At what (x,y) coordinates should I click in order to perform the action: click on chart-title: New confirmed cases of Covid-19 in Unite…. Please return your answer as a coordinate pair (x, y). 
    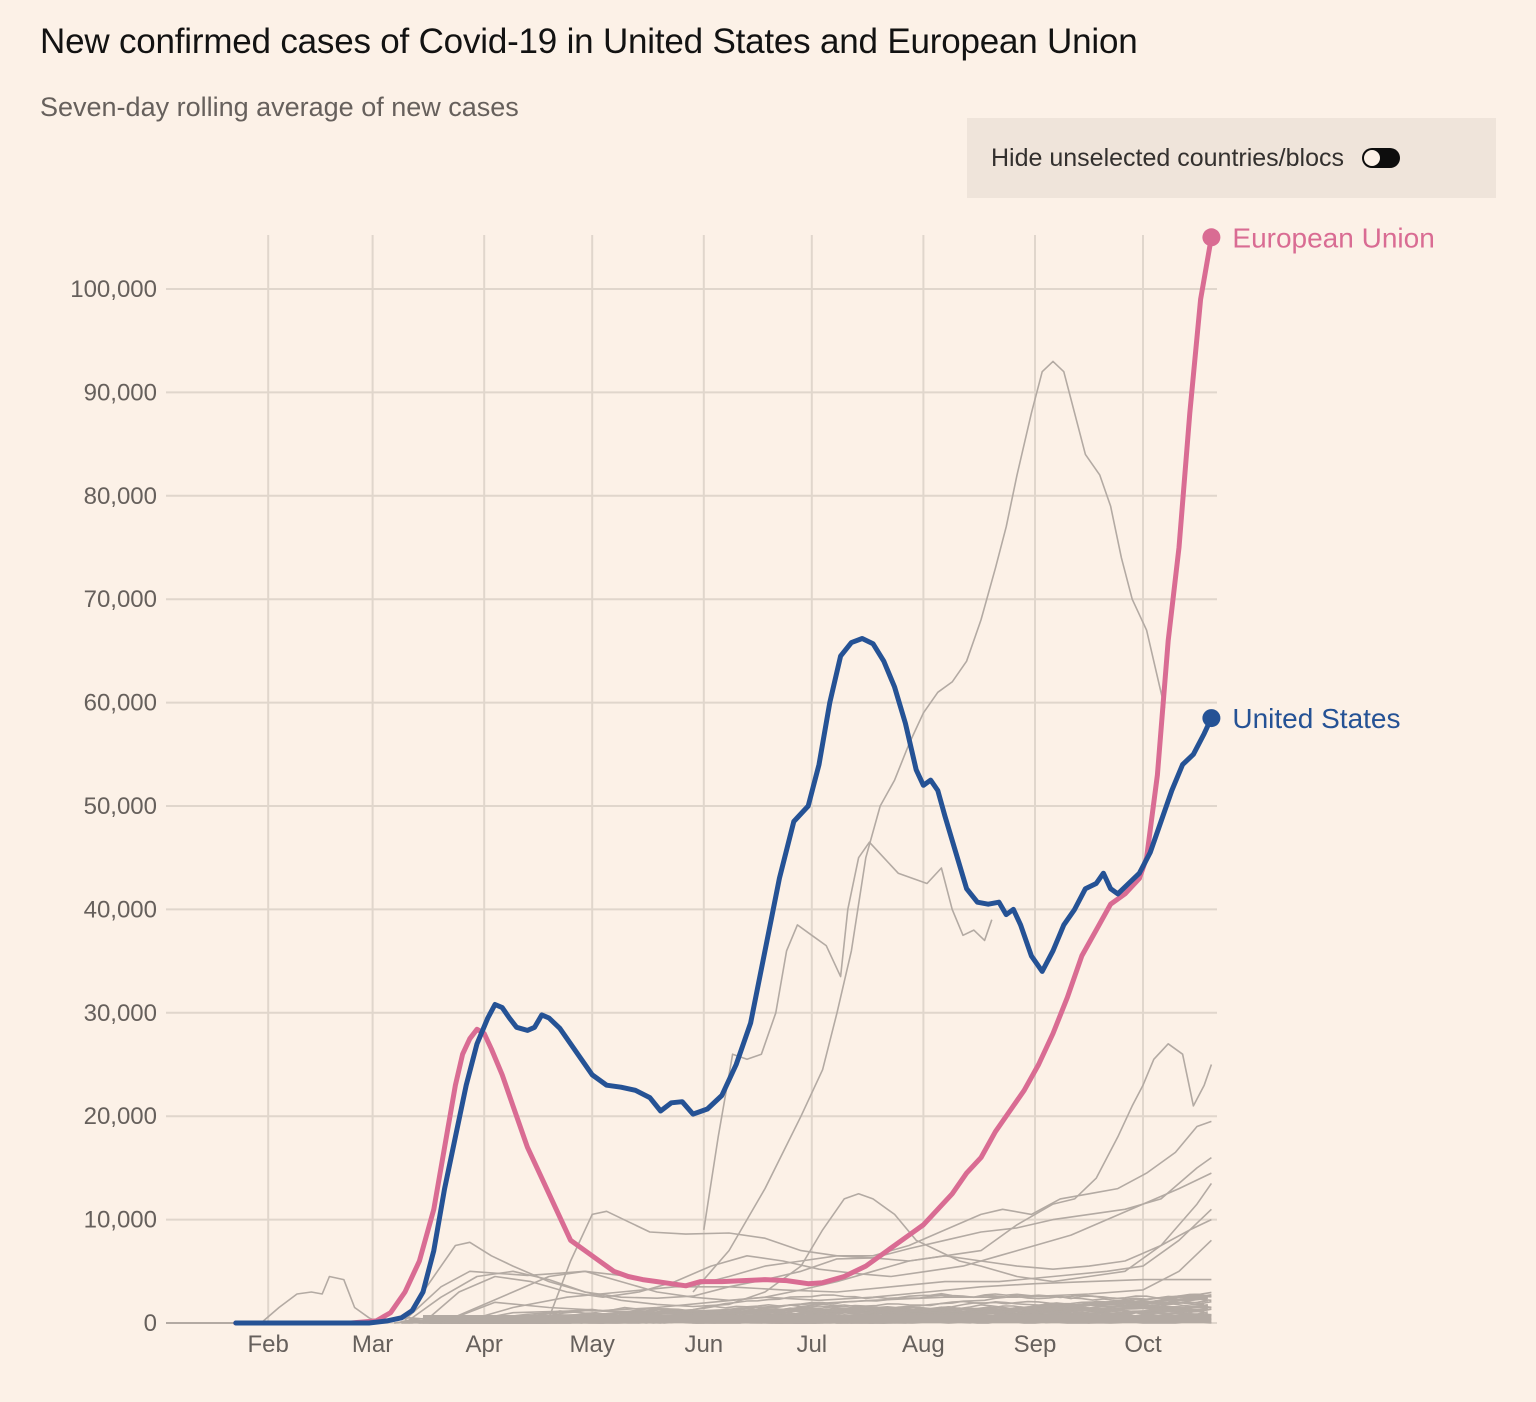
    Looking at the image, I should click on (589, 41).